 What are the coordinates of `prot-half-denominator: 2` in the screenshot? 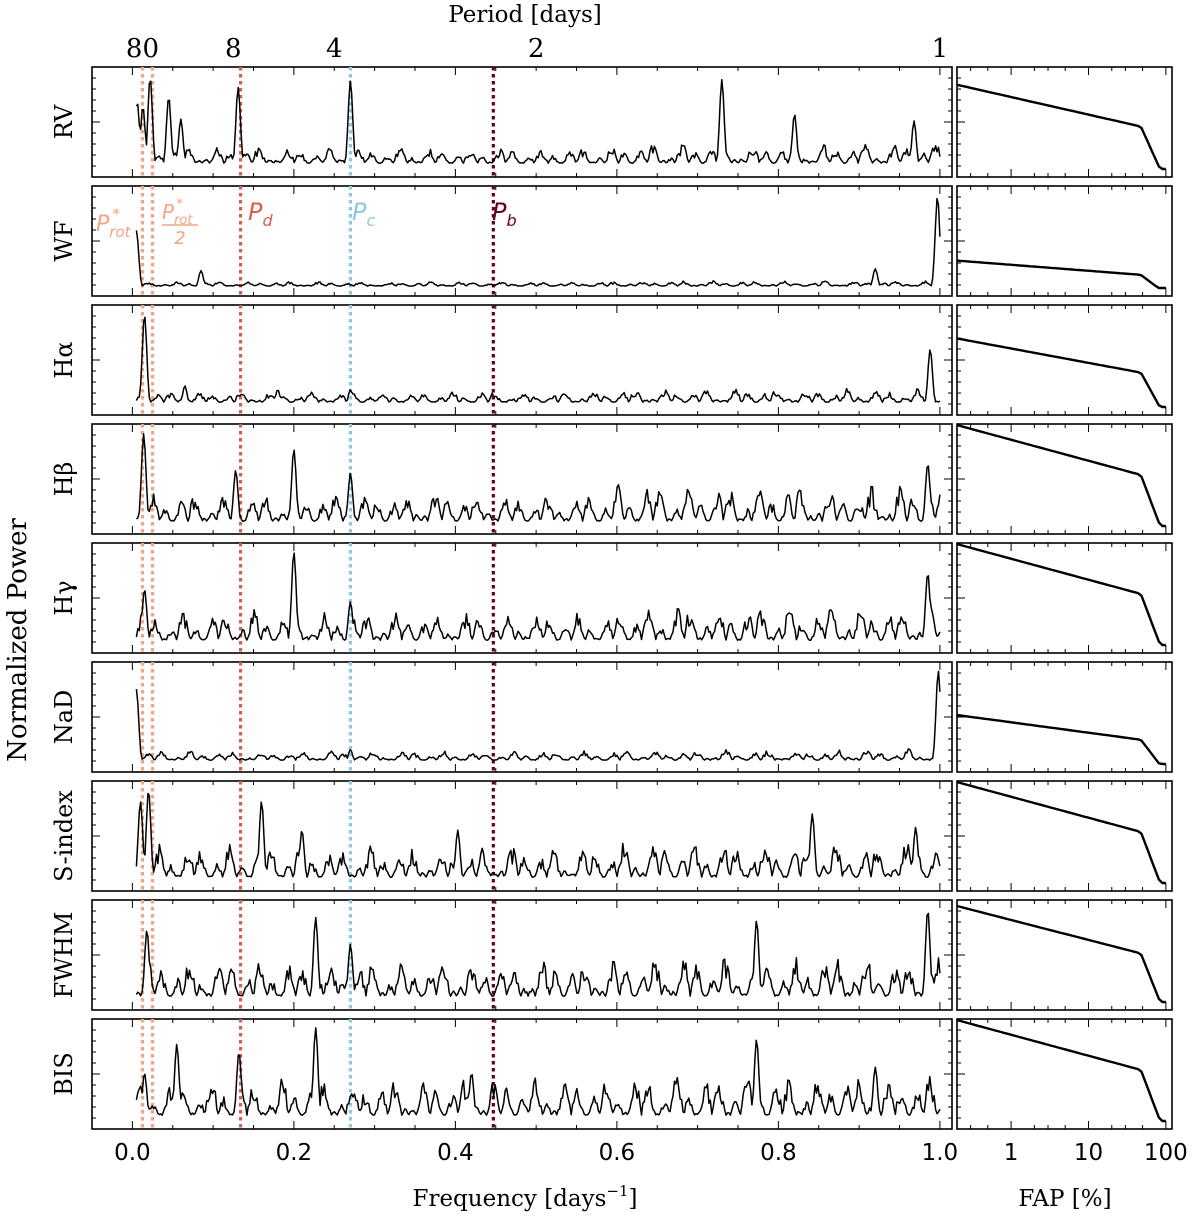 It's located at (179, 238).